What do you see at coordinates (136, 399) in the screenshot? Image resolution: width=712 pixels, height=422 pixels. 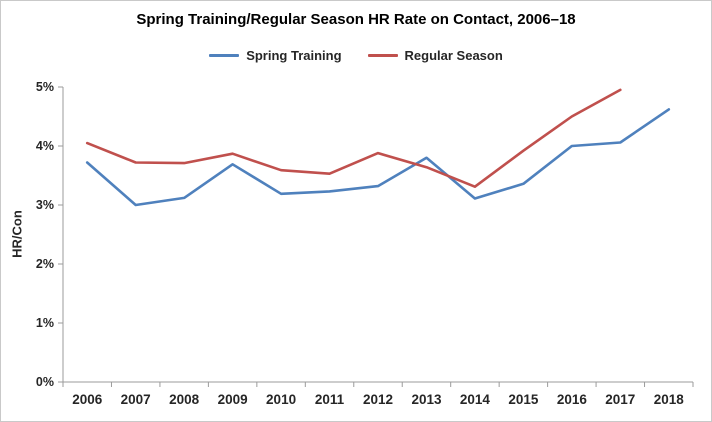 I see `x-tick-label: 2007` at bounding box center [136, 399].